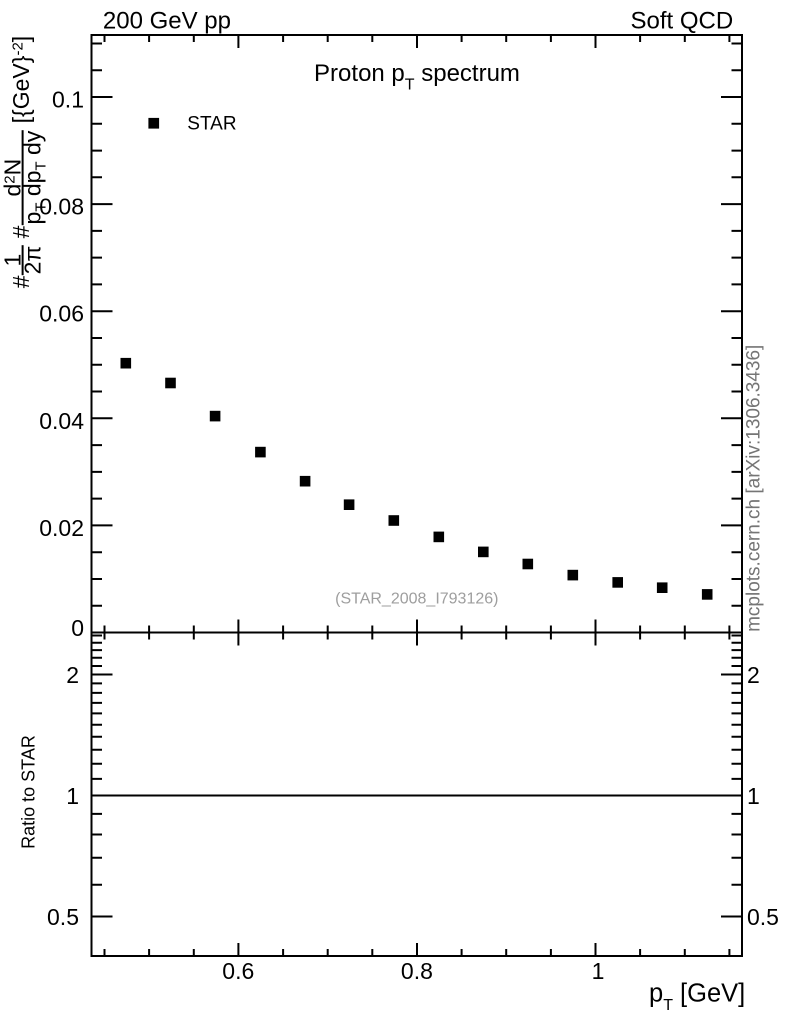 The height and width of the screenshot is (1024, 786). What do you see at coordinates (61, 207) in the screenshot?
I see `svg-text: 0.08` at bounding box center [61, 207].